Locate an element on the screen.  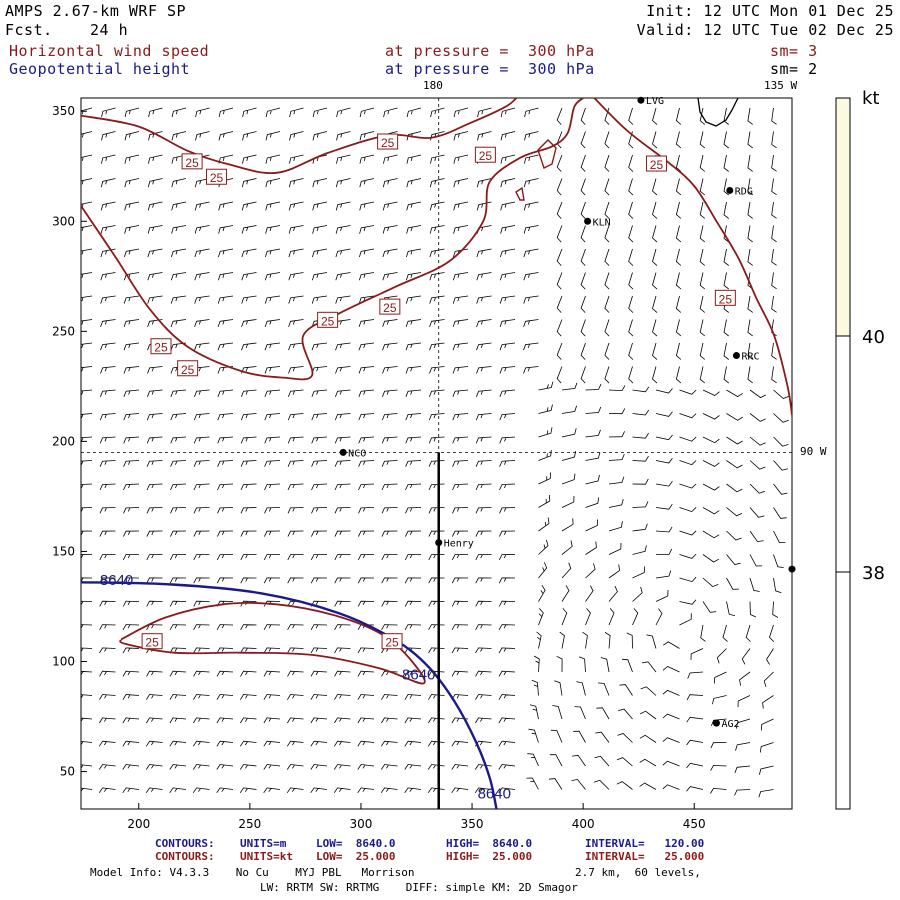
lat-90w-label: 90 W is located at coordinates (813, 451).